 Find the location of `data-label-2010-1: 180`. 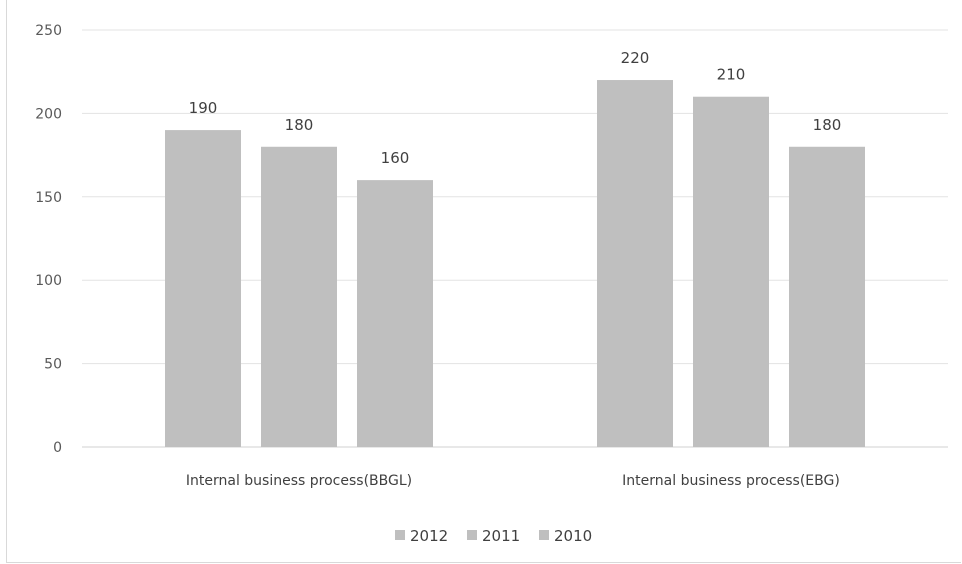

data-label-2010-1: 180 is located at coordinates (827, 125).